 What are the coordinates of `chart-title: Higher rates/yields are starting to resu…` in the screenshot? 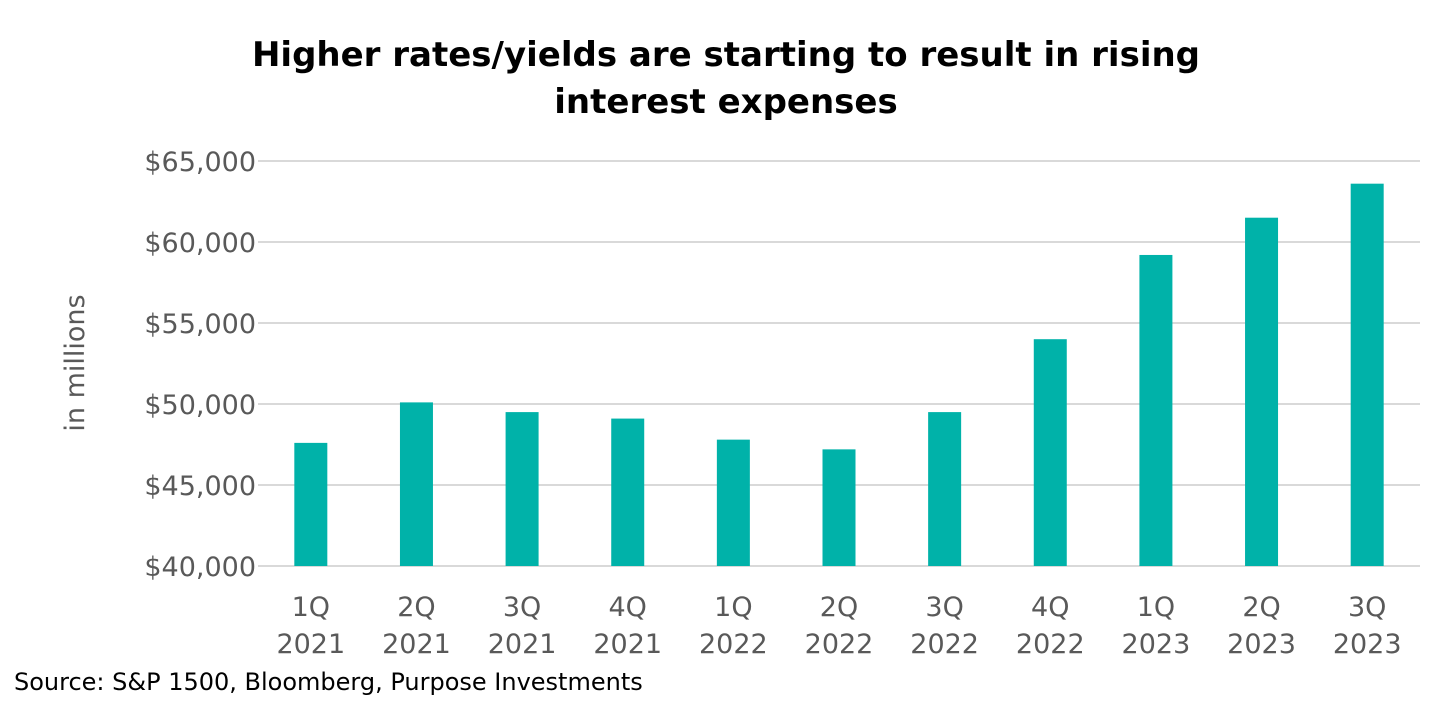 It's located at (726, 78).